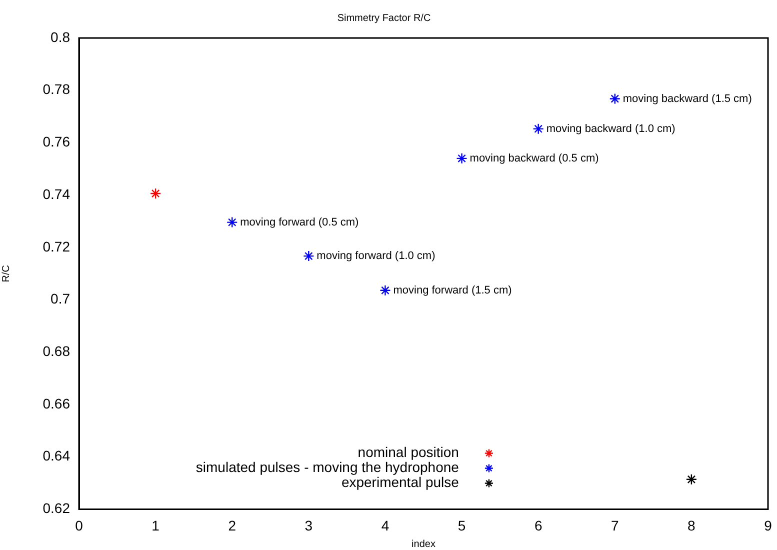  Describe the element at coordinates (534, 158) in the screenshot. I see `annotation: moving backward (0.5 cm)` at that location.